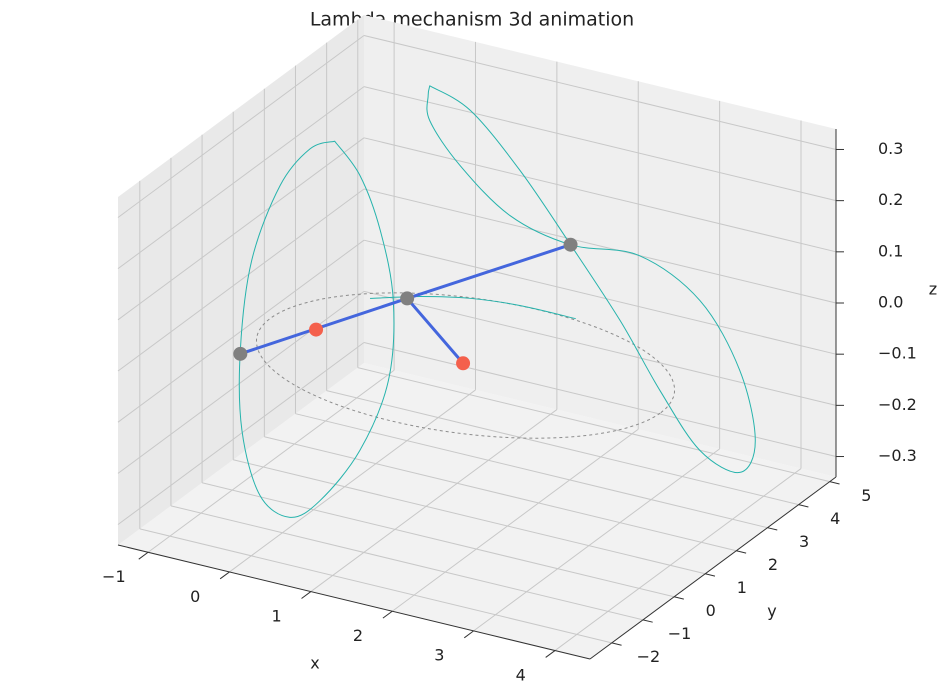 This screenshot has width=945, height=695. I want to click on z-tick-label: 0.2, so click(890, 199).